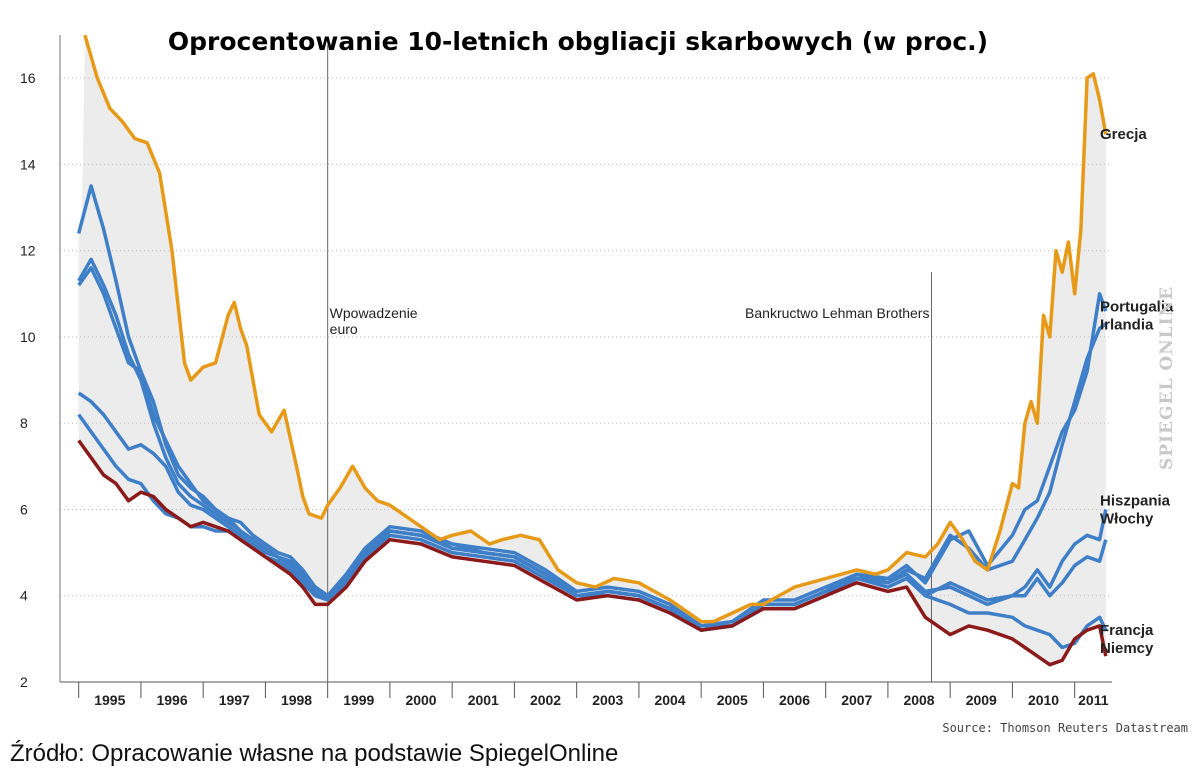 The height and width of the screenshot is (774, 1200). What do you see at coordinates (1127, 648) in the screenshot?
I see `series-end-label: Niemcy` at bounding box center [1127, 648].